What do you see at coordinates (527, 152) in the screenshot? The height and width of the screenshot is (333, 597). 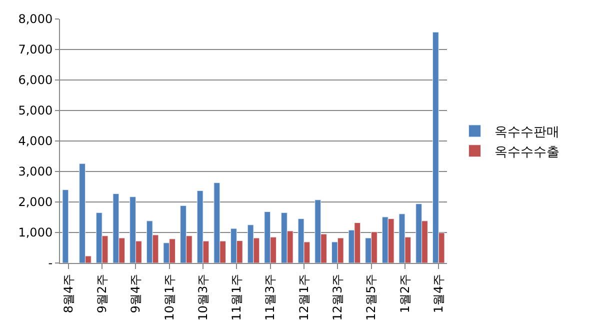 I see `legend-label: 옥수수수출` at bounding box center [527, 152].